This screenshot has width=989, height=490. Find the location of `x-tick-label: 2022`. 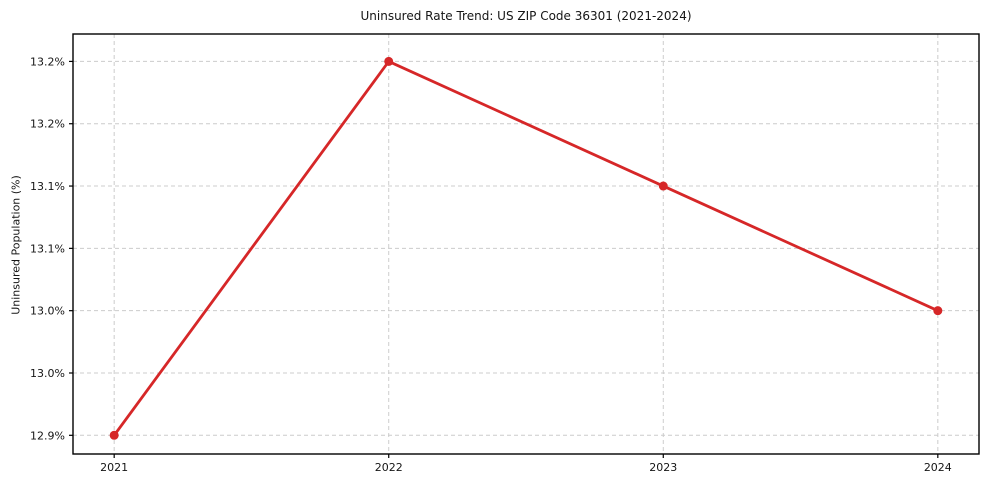

x-tick-label: 2022 is located at coordinates (389, 467).